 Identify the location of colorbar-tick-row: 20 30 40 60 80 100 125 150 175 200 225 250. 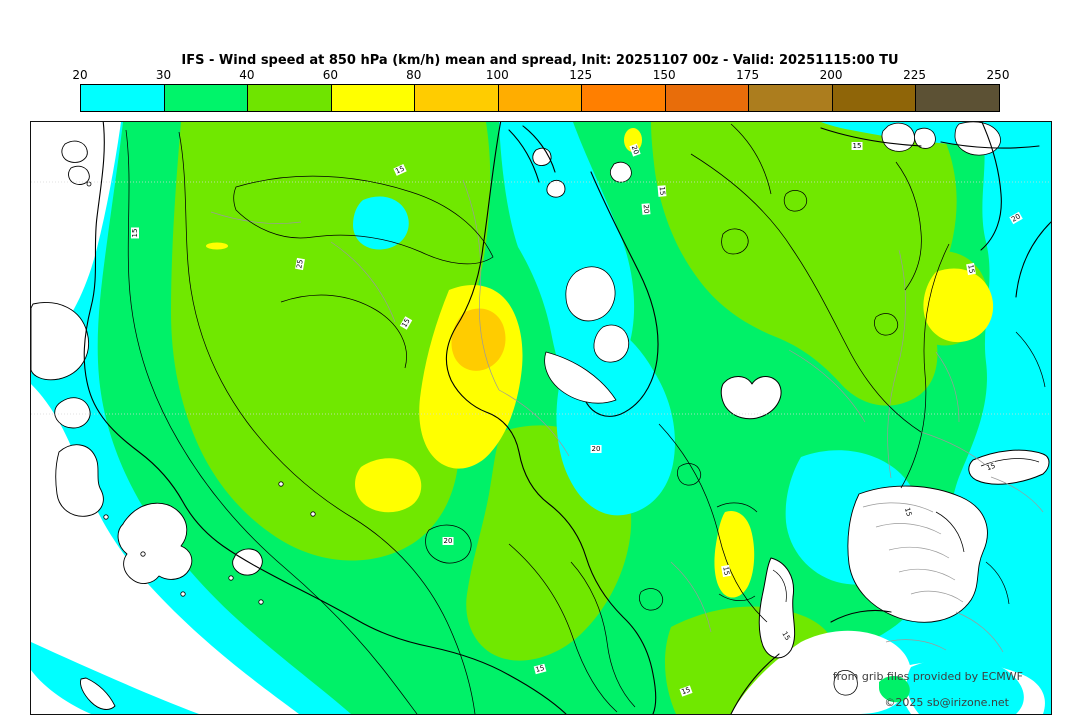
(540, 75).